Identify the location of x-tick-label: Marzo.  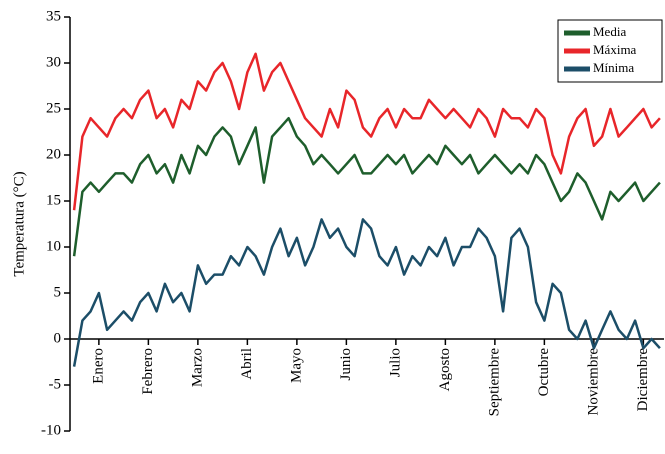
(197, 367).